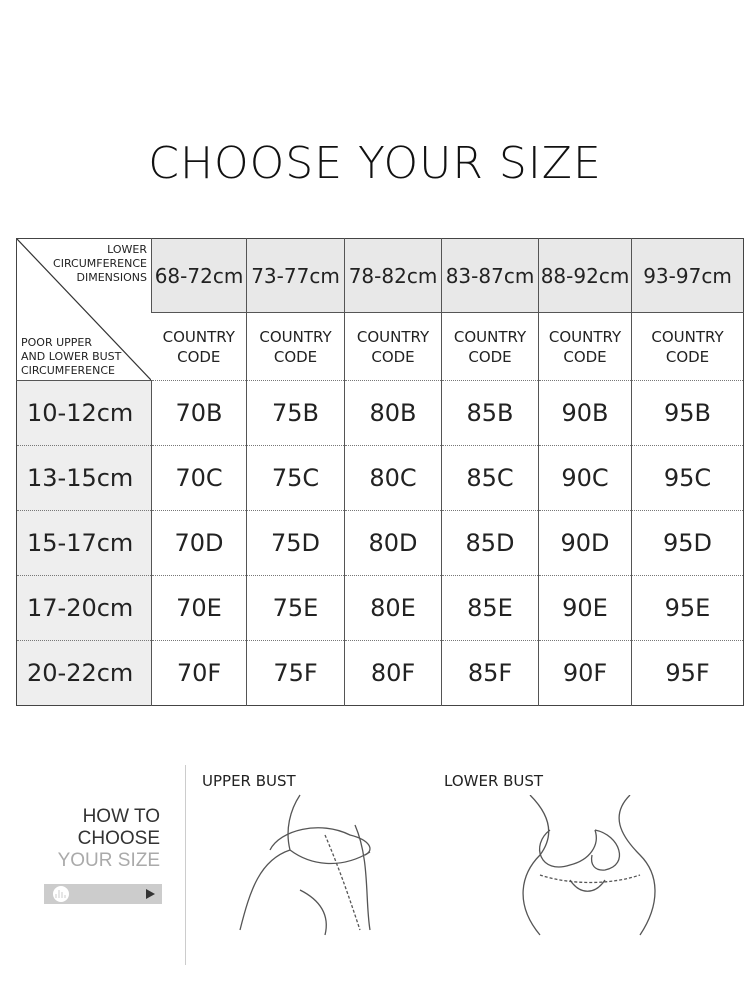 The width and height of the screenshot is (750, 1003). Describe the element at coordinates (57, 342) in the screenshot. I see `corner-label: POOR UPPER` at that location.